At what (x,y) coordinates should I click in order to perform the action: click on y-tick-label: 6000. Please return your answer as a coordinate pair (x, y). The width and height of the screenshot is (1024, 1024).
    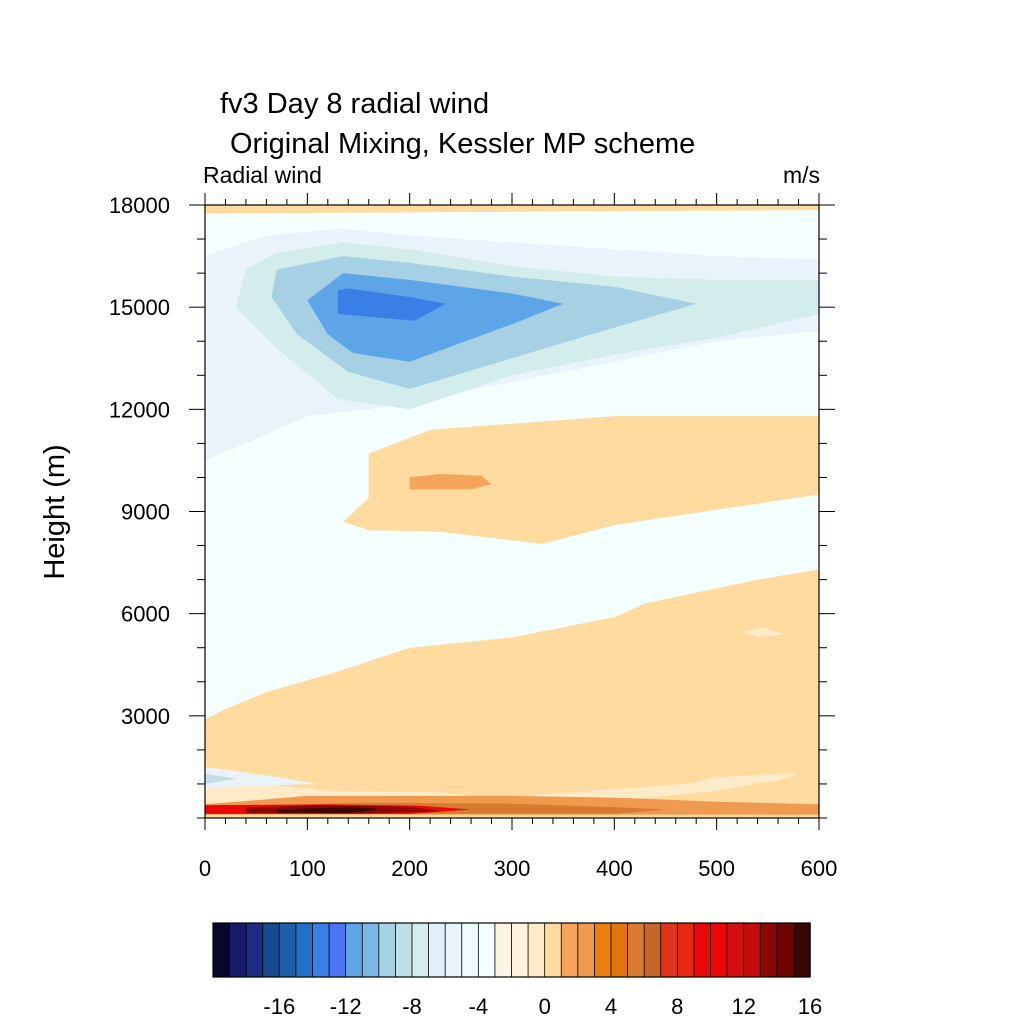
    Looking at the image, I should click on (145, 614).